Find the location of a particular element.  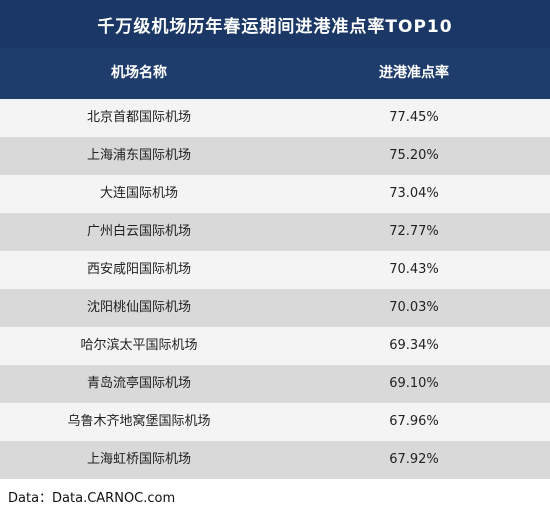

airport-name-cell: 上海虹桥国际机场 is located at coordinates (138, 459).